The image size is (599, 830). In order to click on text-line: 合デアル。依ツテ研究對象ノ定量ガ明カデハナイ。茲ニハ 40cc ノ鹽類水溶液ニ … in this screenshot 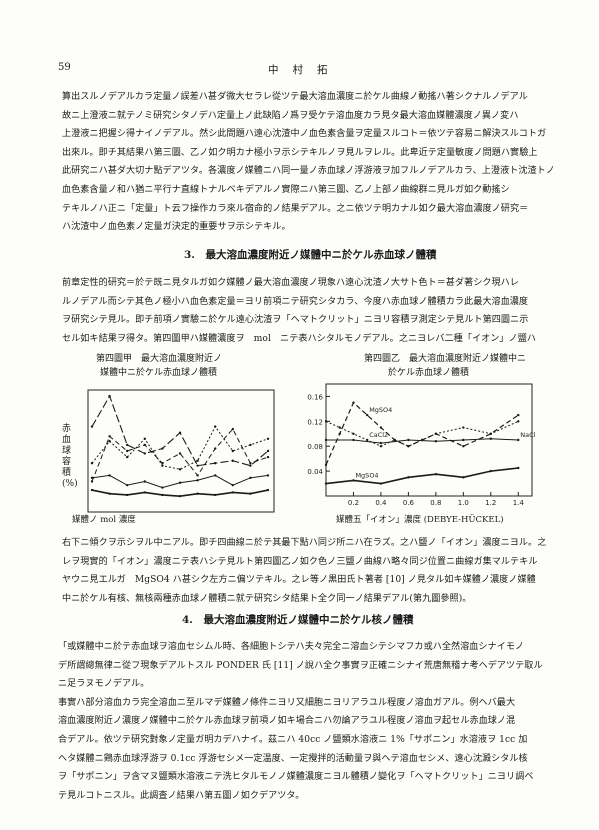, I will do `click(293, 739)`.